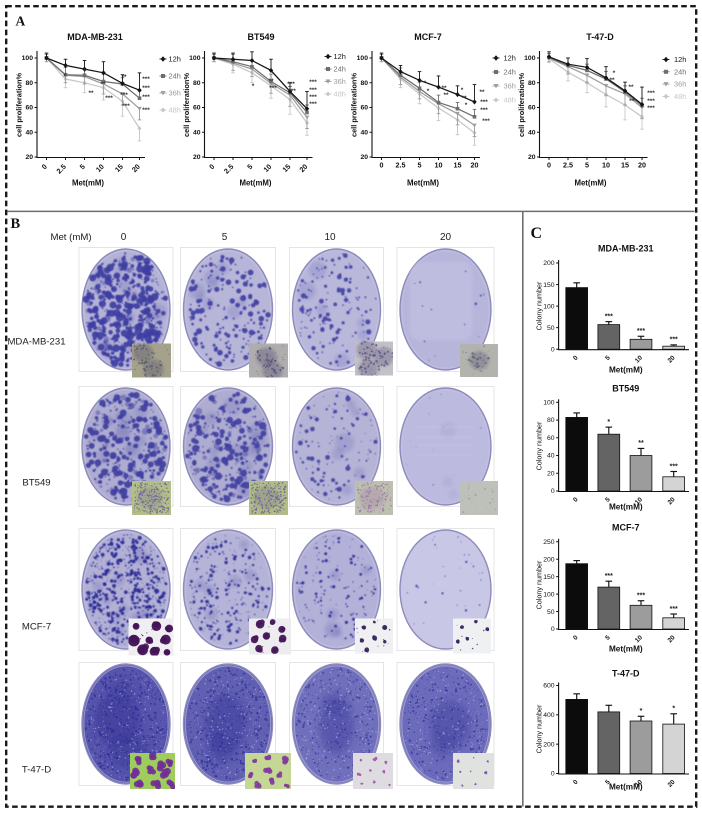  I want to click on svg-text: MDA-MB-231, so click(95, 37).